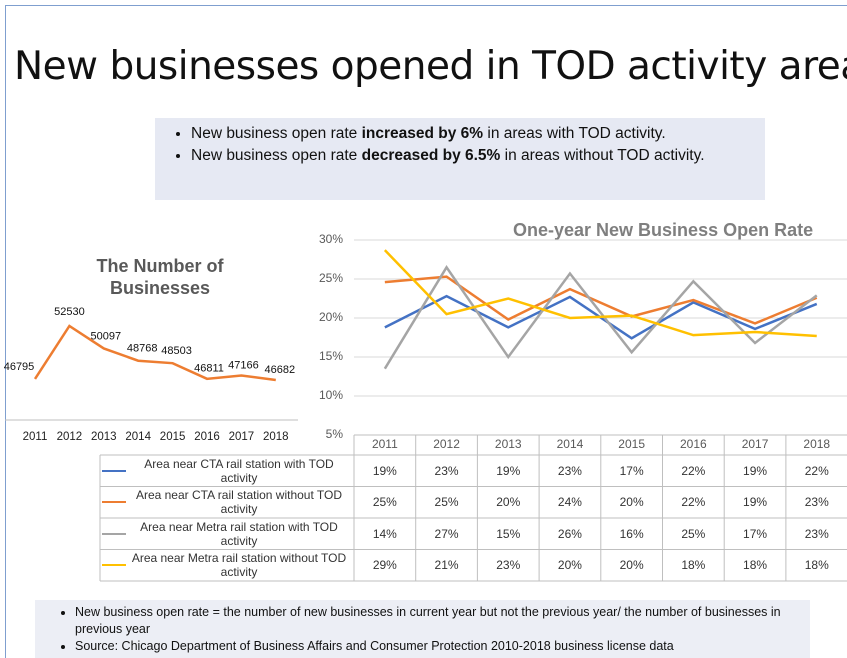 This screenshot has width=847, height=658. I want to click on table-cell: 29%, so click(384, 565).